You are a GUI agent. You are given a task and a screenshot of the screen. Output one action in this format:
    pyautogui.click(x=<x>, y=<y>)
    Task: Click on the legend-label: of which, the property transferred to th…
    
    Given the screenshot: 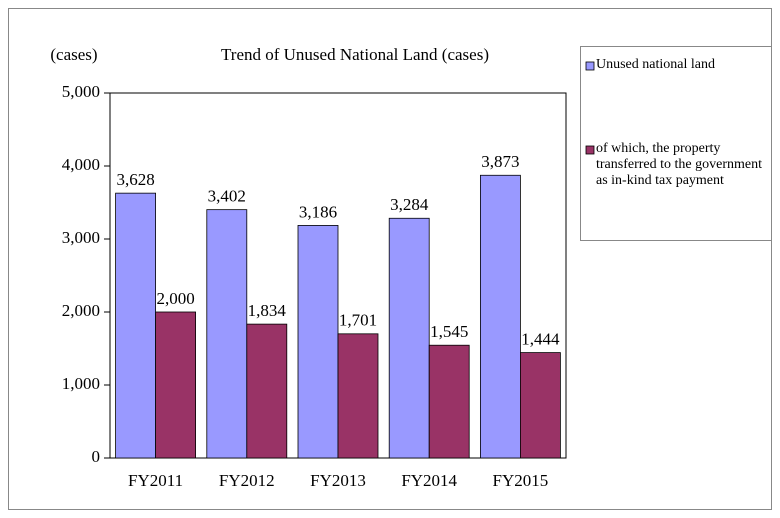 What is the action you would take?
    pyautogui.click(x=679, y=164)
    